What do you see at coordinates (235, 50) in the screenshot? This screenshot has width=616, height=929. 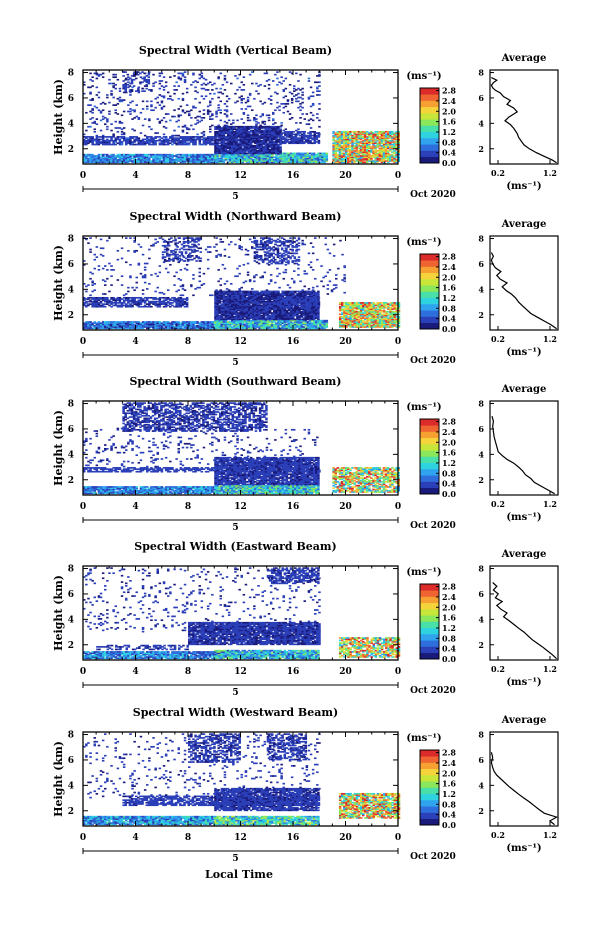 I see `panel-title: Spectral Width (Vertical Beam)` at bounding box center [235, 50].